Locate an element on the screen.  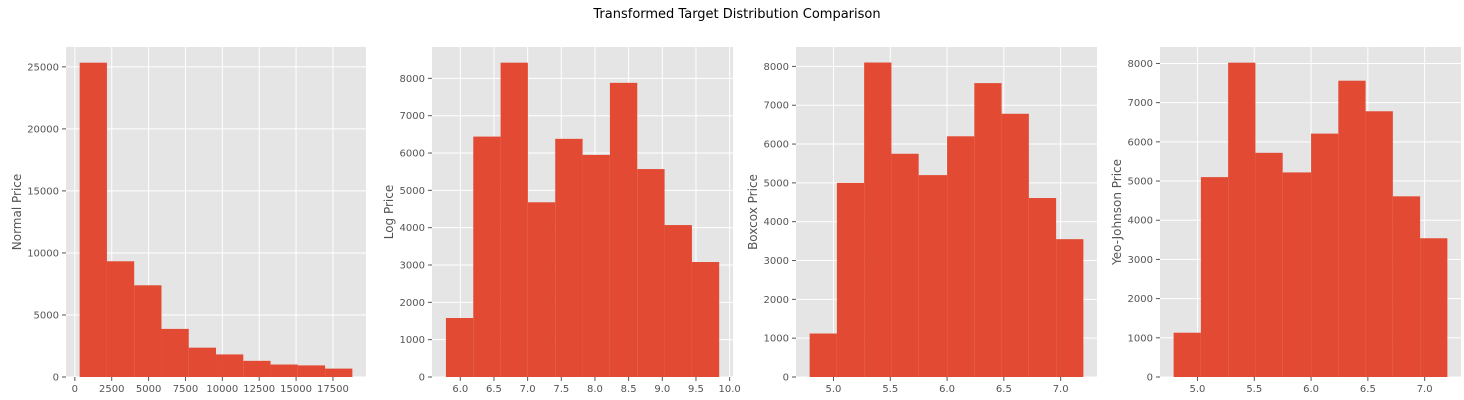
x-tick-label: 10.0 is located at coordinates (730, 389).